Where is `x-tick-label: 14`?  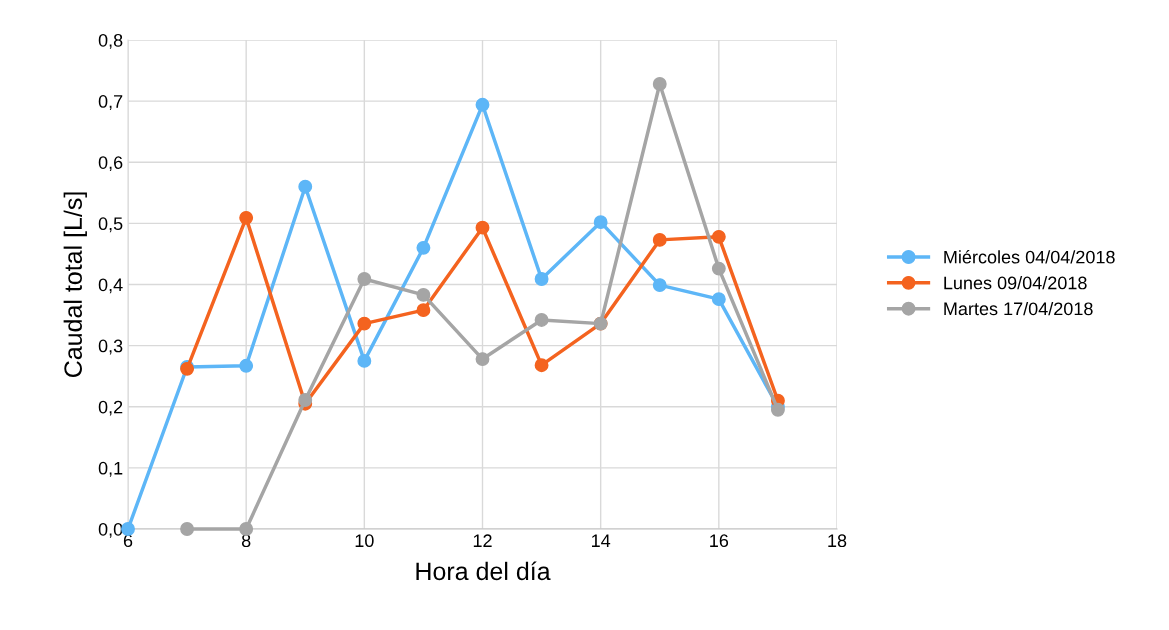
x-tick-label: 14 is located at coordinates (601, 540).